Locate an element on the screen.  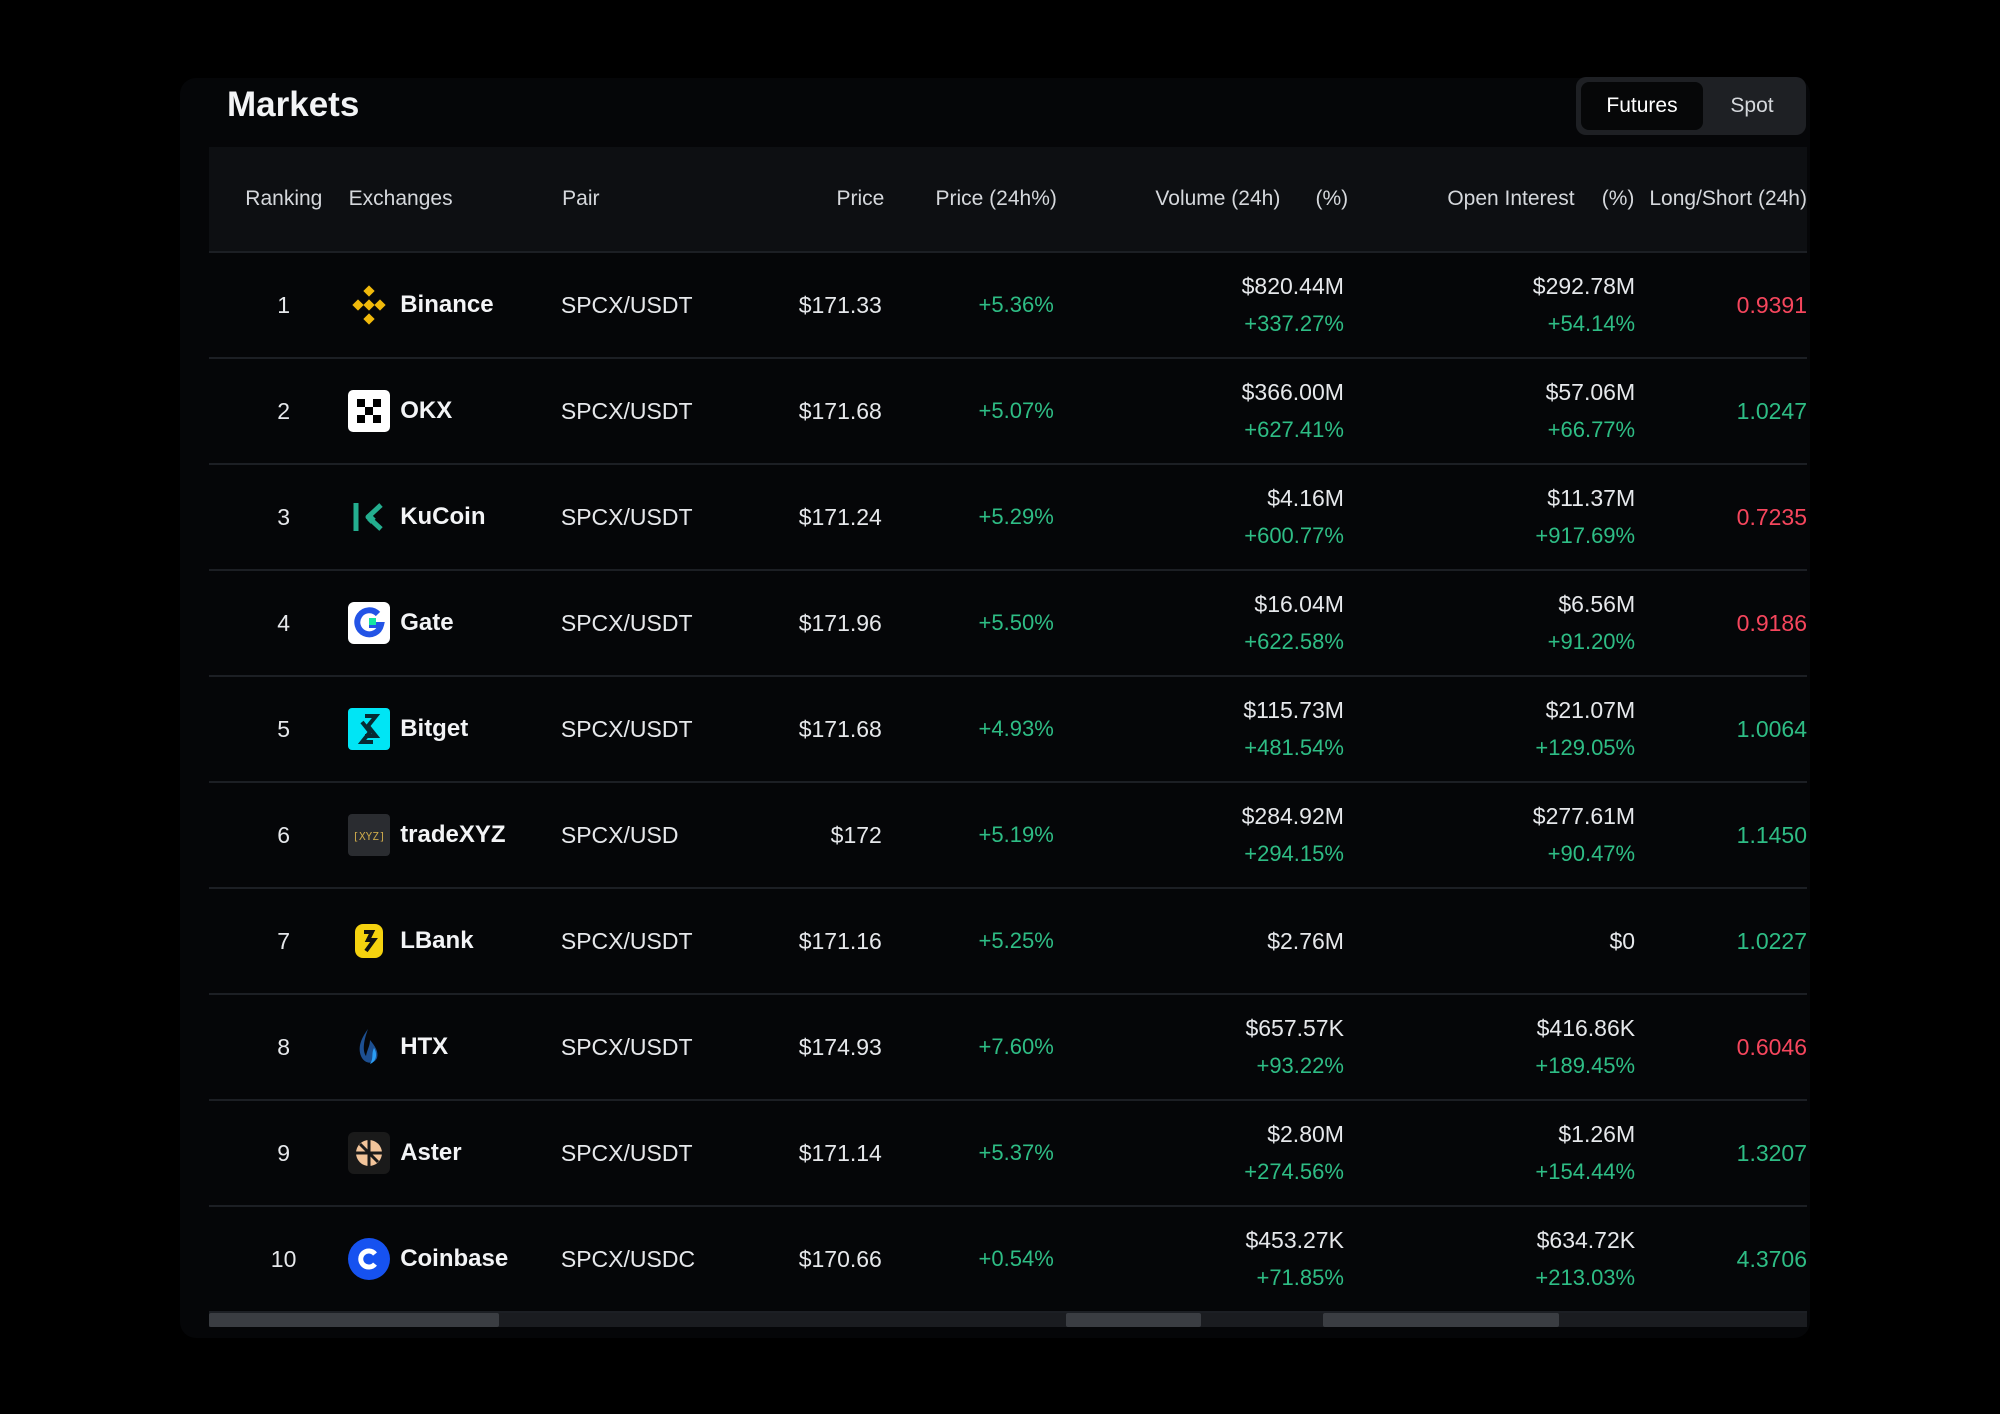
exchange-cell: KuCoin is located at coordinates (453, 517).